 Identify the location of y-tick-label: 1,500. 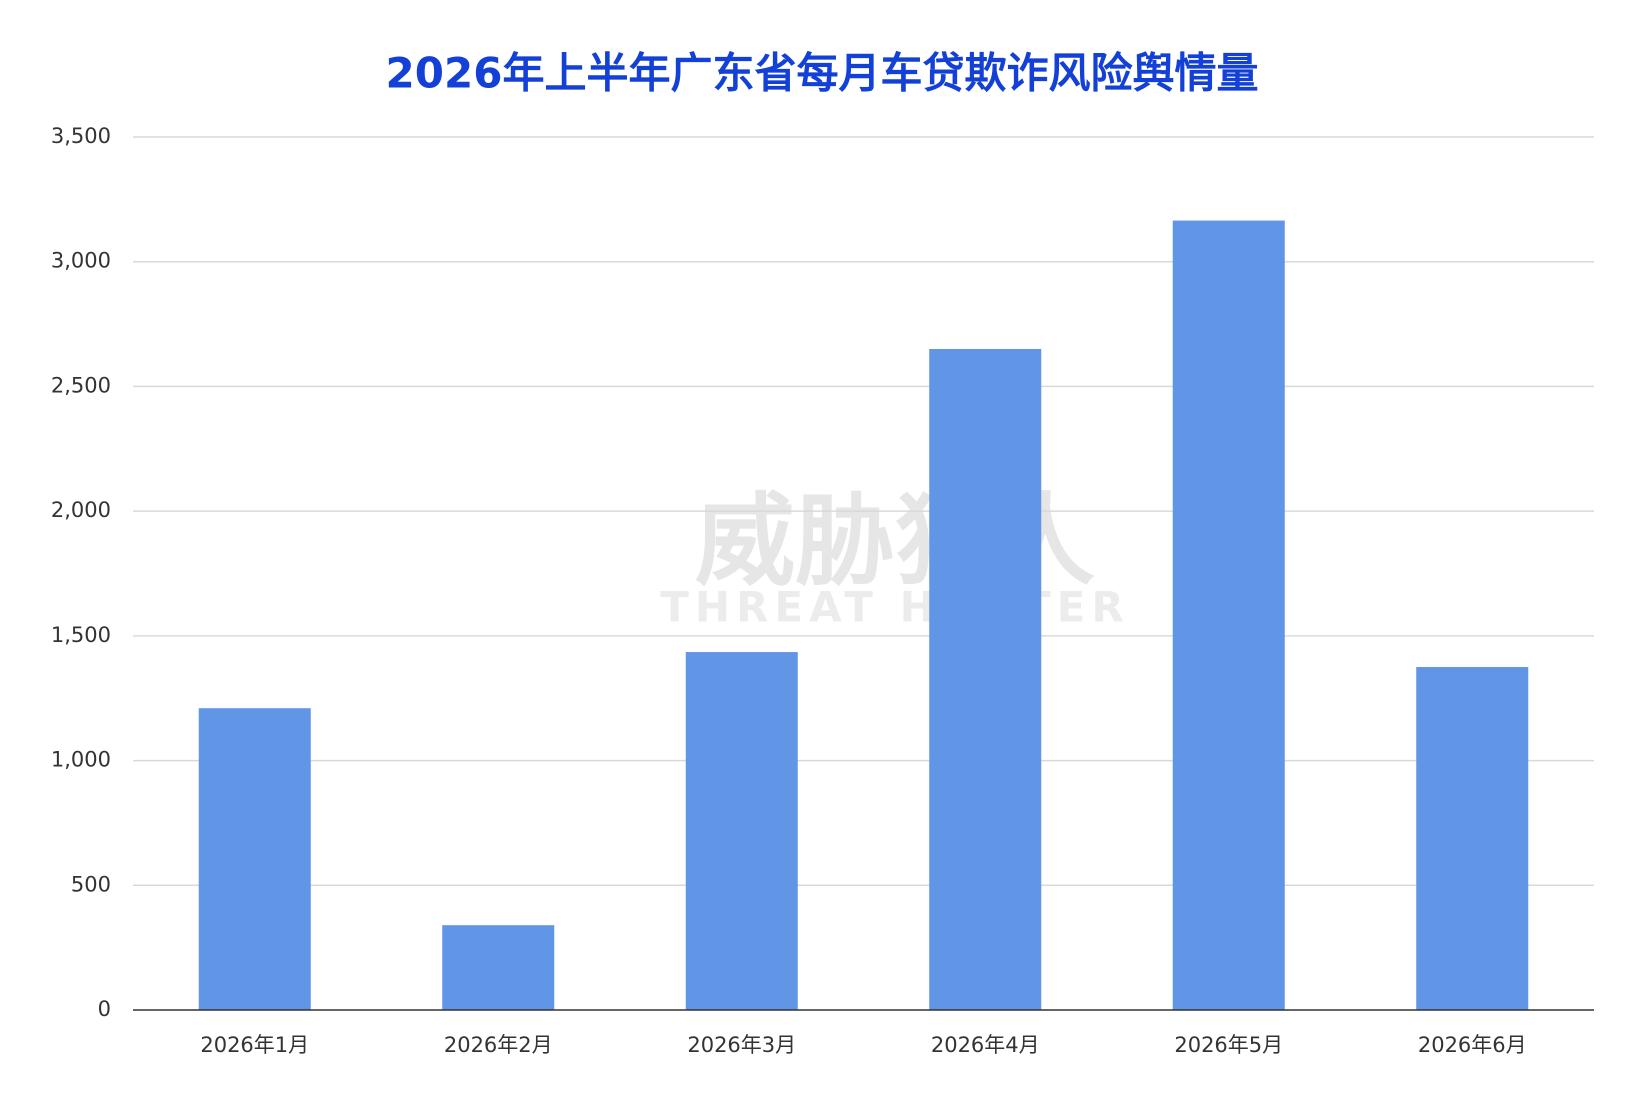
(81, 635).